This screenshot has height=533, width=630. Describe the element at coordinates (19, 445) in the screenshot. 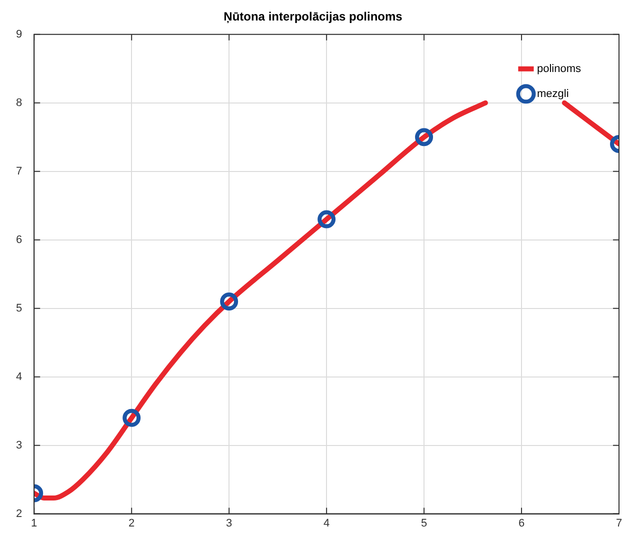

I see `y-tick-label: 3` at that location.